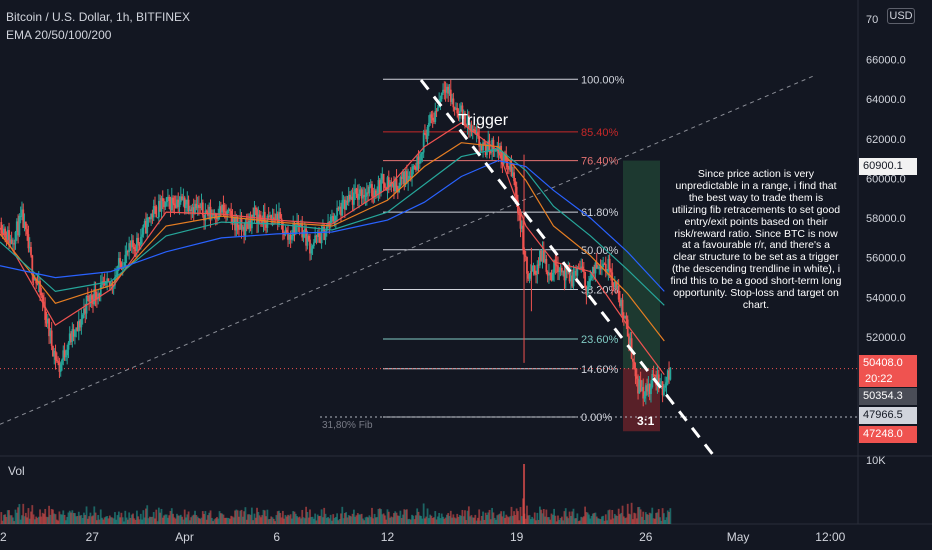  I want to click on volume-pane-label: Vol, so click(16, 471).